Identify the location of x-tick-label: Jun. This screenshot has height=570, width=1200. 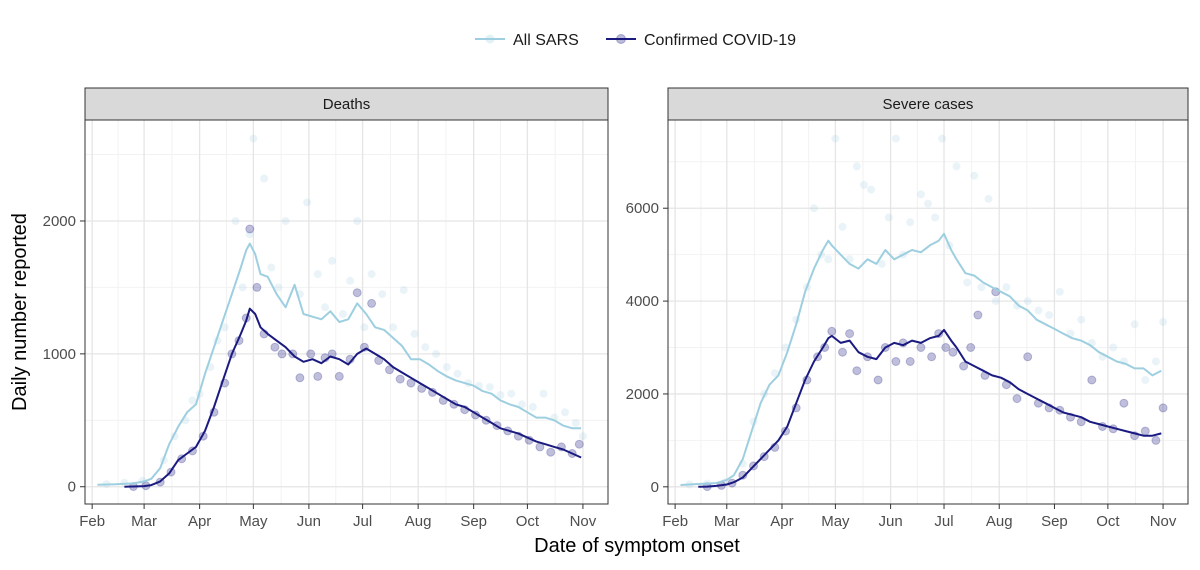
(309, 521).